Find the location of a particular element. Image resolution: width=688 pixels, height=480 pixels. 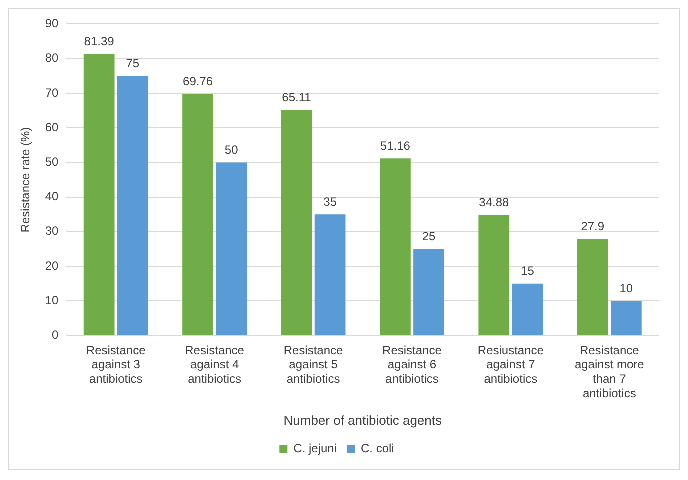

data-label: 81.39 is located at coordinates (99, 41).